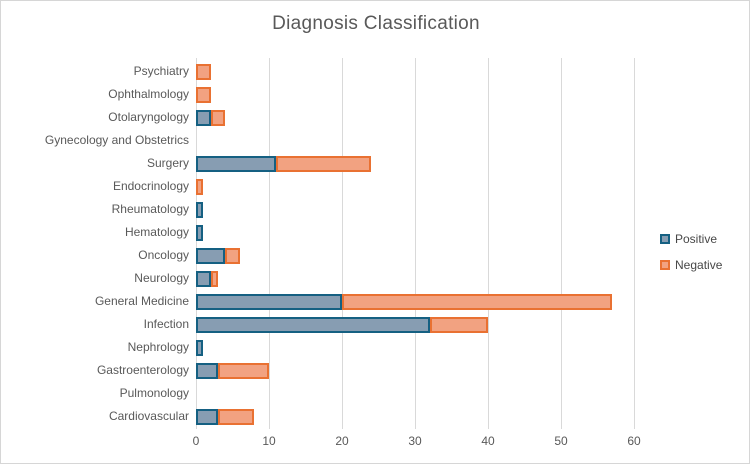 This screenshot has width=750, height=464. Describe the element at coordinates (148, 416) in the screenshot. I see `category-label-cardiovascular: Cardiovascular` at that location.